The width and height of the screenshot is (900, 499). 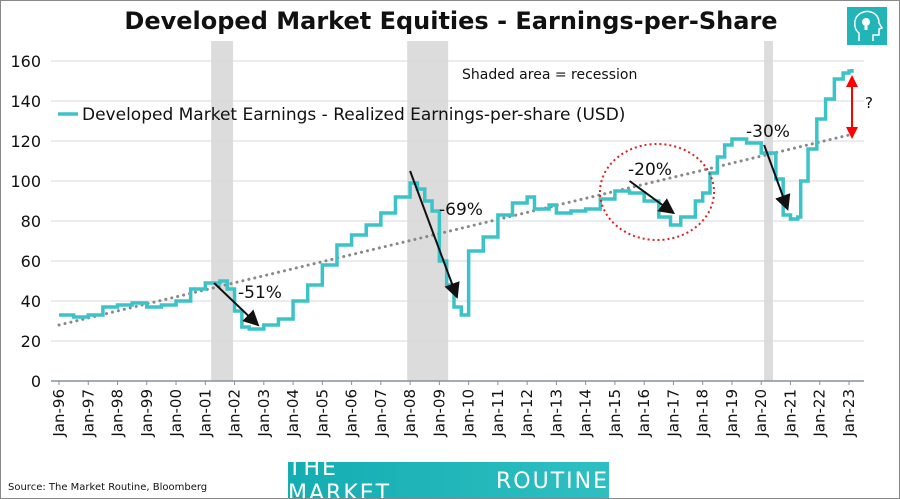 I want to click on x-tick-label: Jan-05, so click(x=322, y=413).